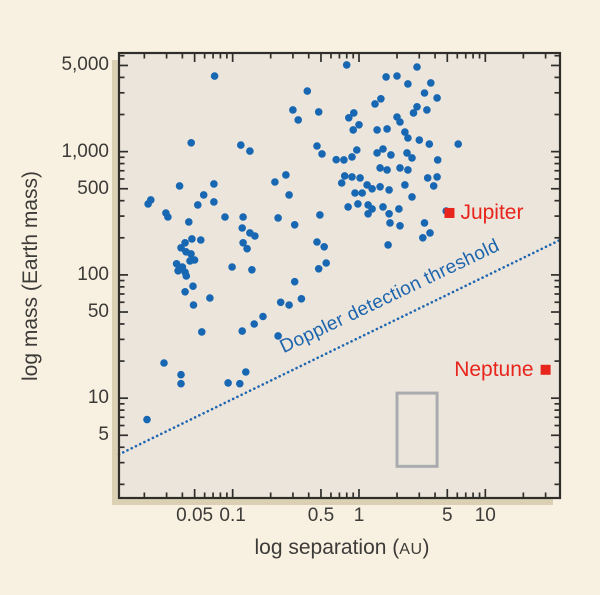  What do you see at coordinates (492, 212) in the screenshot?
I see `jupiter-label: Jupiter` at bounding box center [492, 212].